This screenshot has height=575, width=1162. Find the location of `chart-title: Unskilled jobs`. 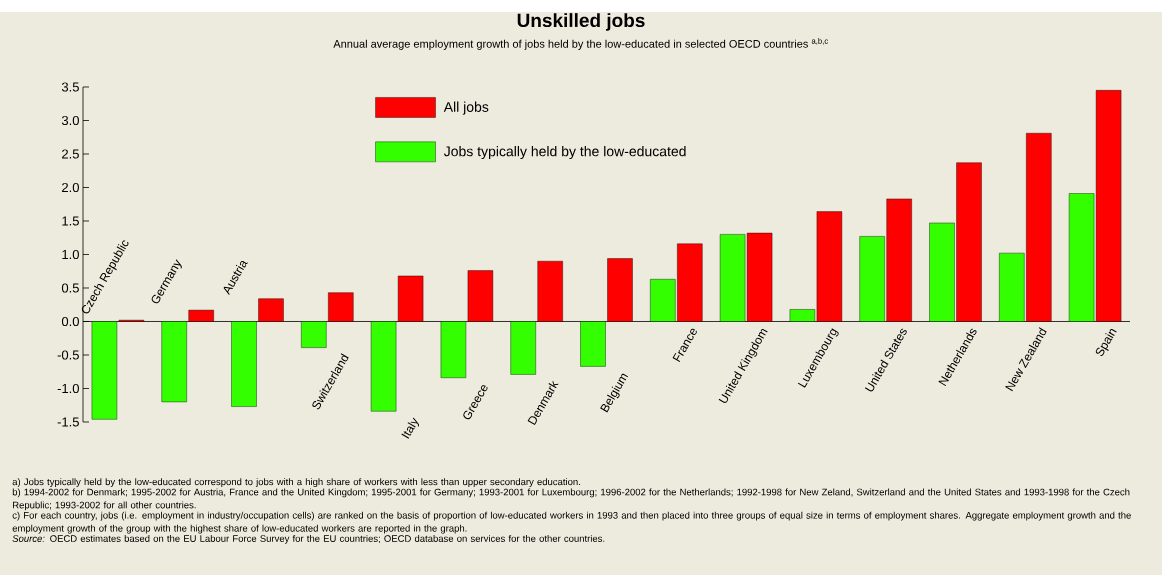

chart-title: Unskilled jobs is located at coordinates (581, 22).